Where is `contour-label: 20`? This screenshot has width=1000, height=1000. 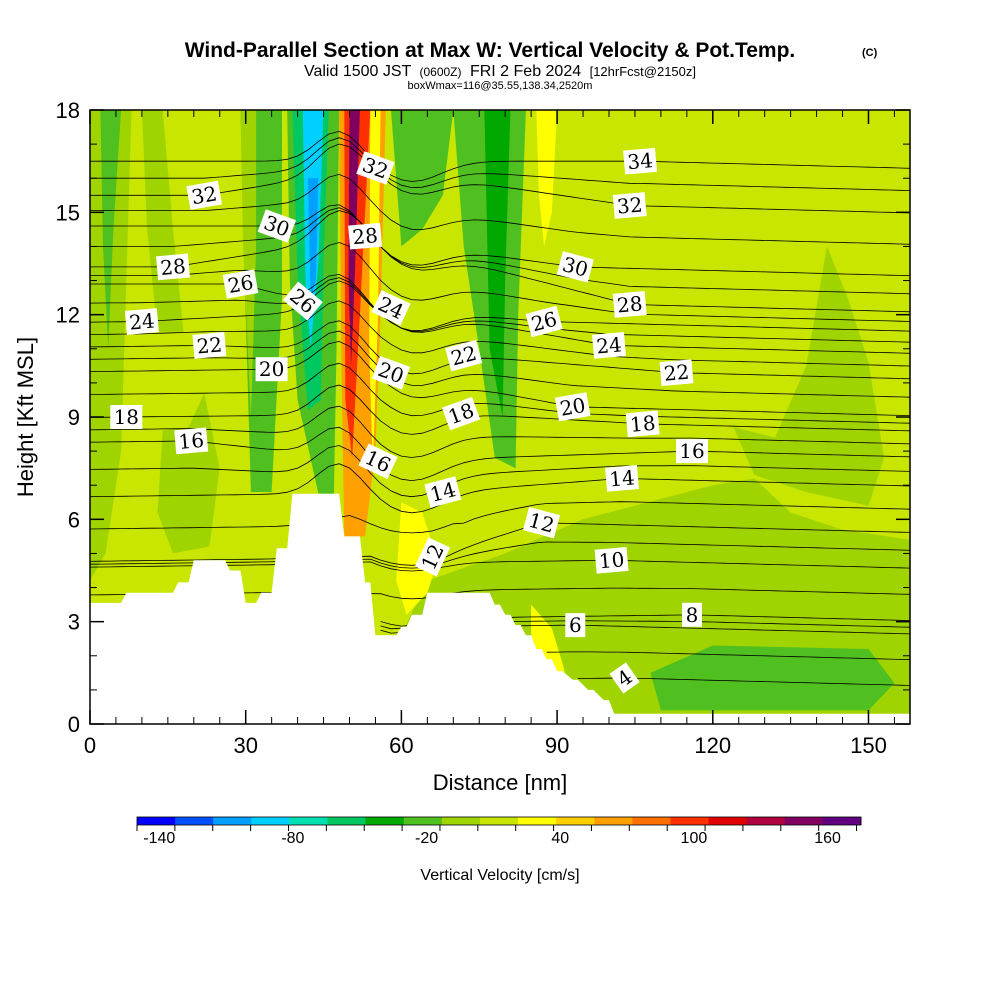 contour-label: 20 is located at coordinates (572, 407).